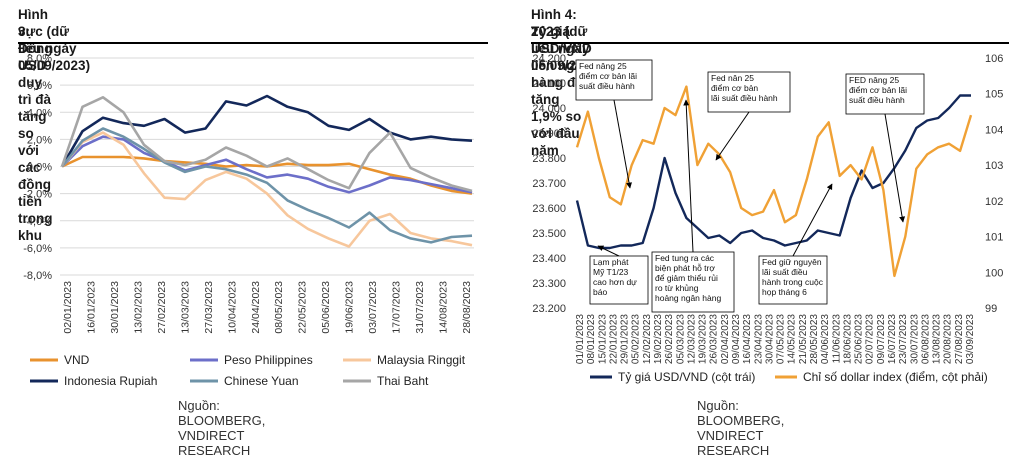 Image resolution: width=1018 pixels, height=458 pixels. I want to click on y-tick-label: 4,0%, so click(39, 113).